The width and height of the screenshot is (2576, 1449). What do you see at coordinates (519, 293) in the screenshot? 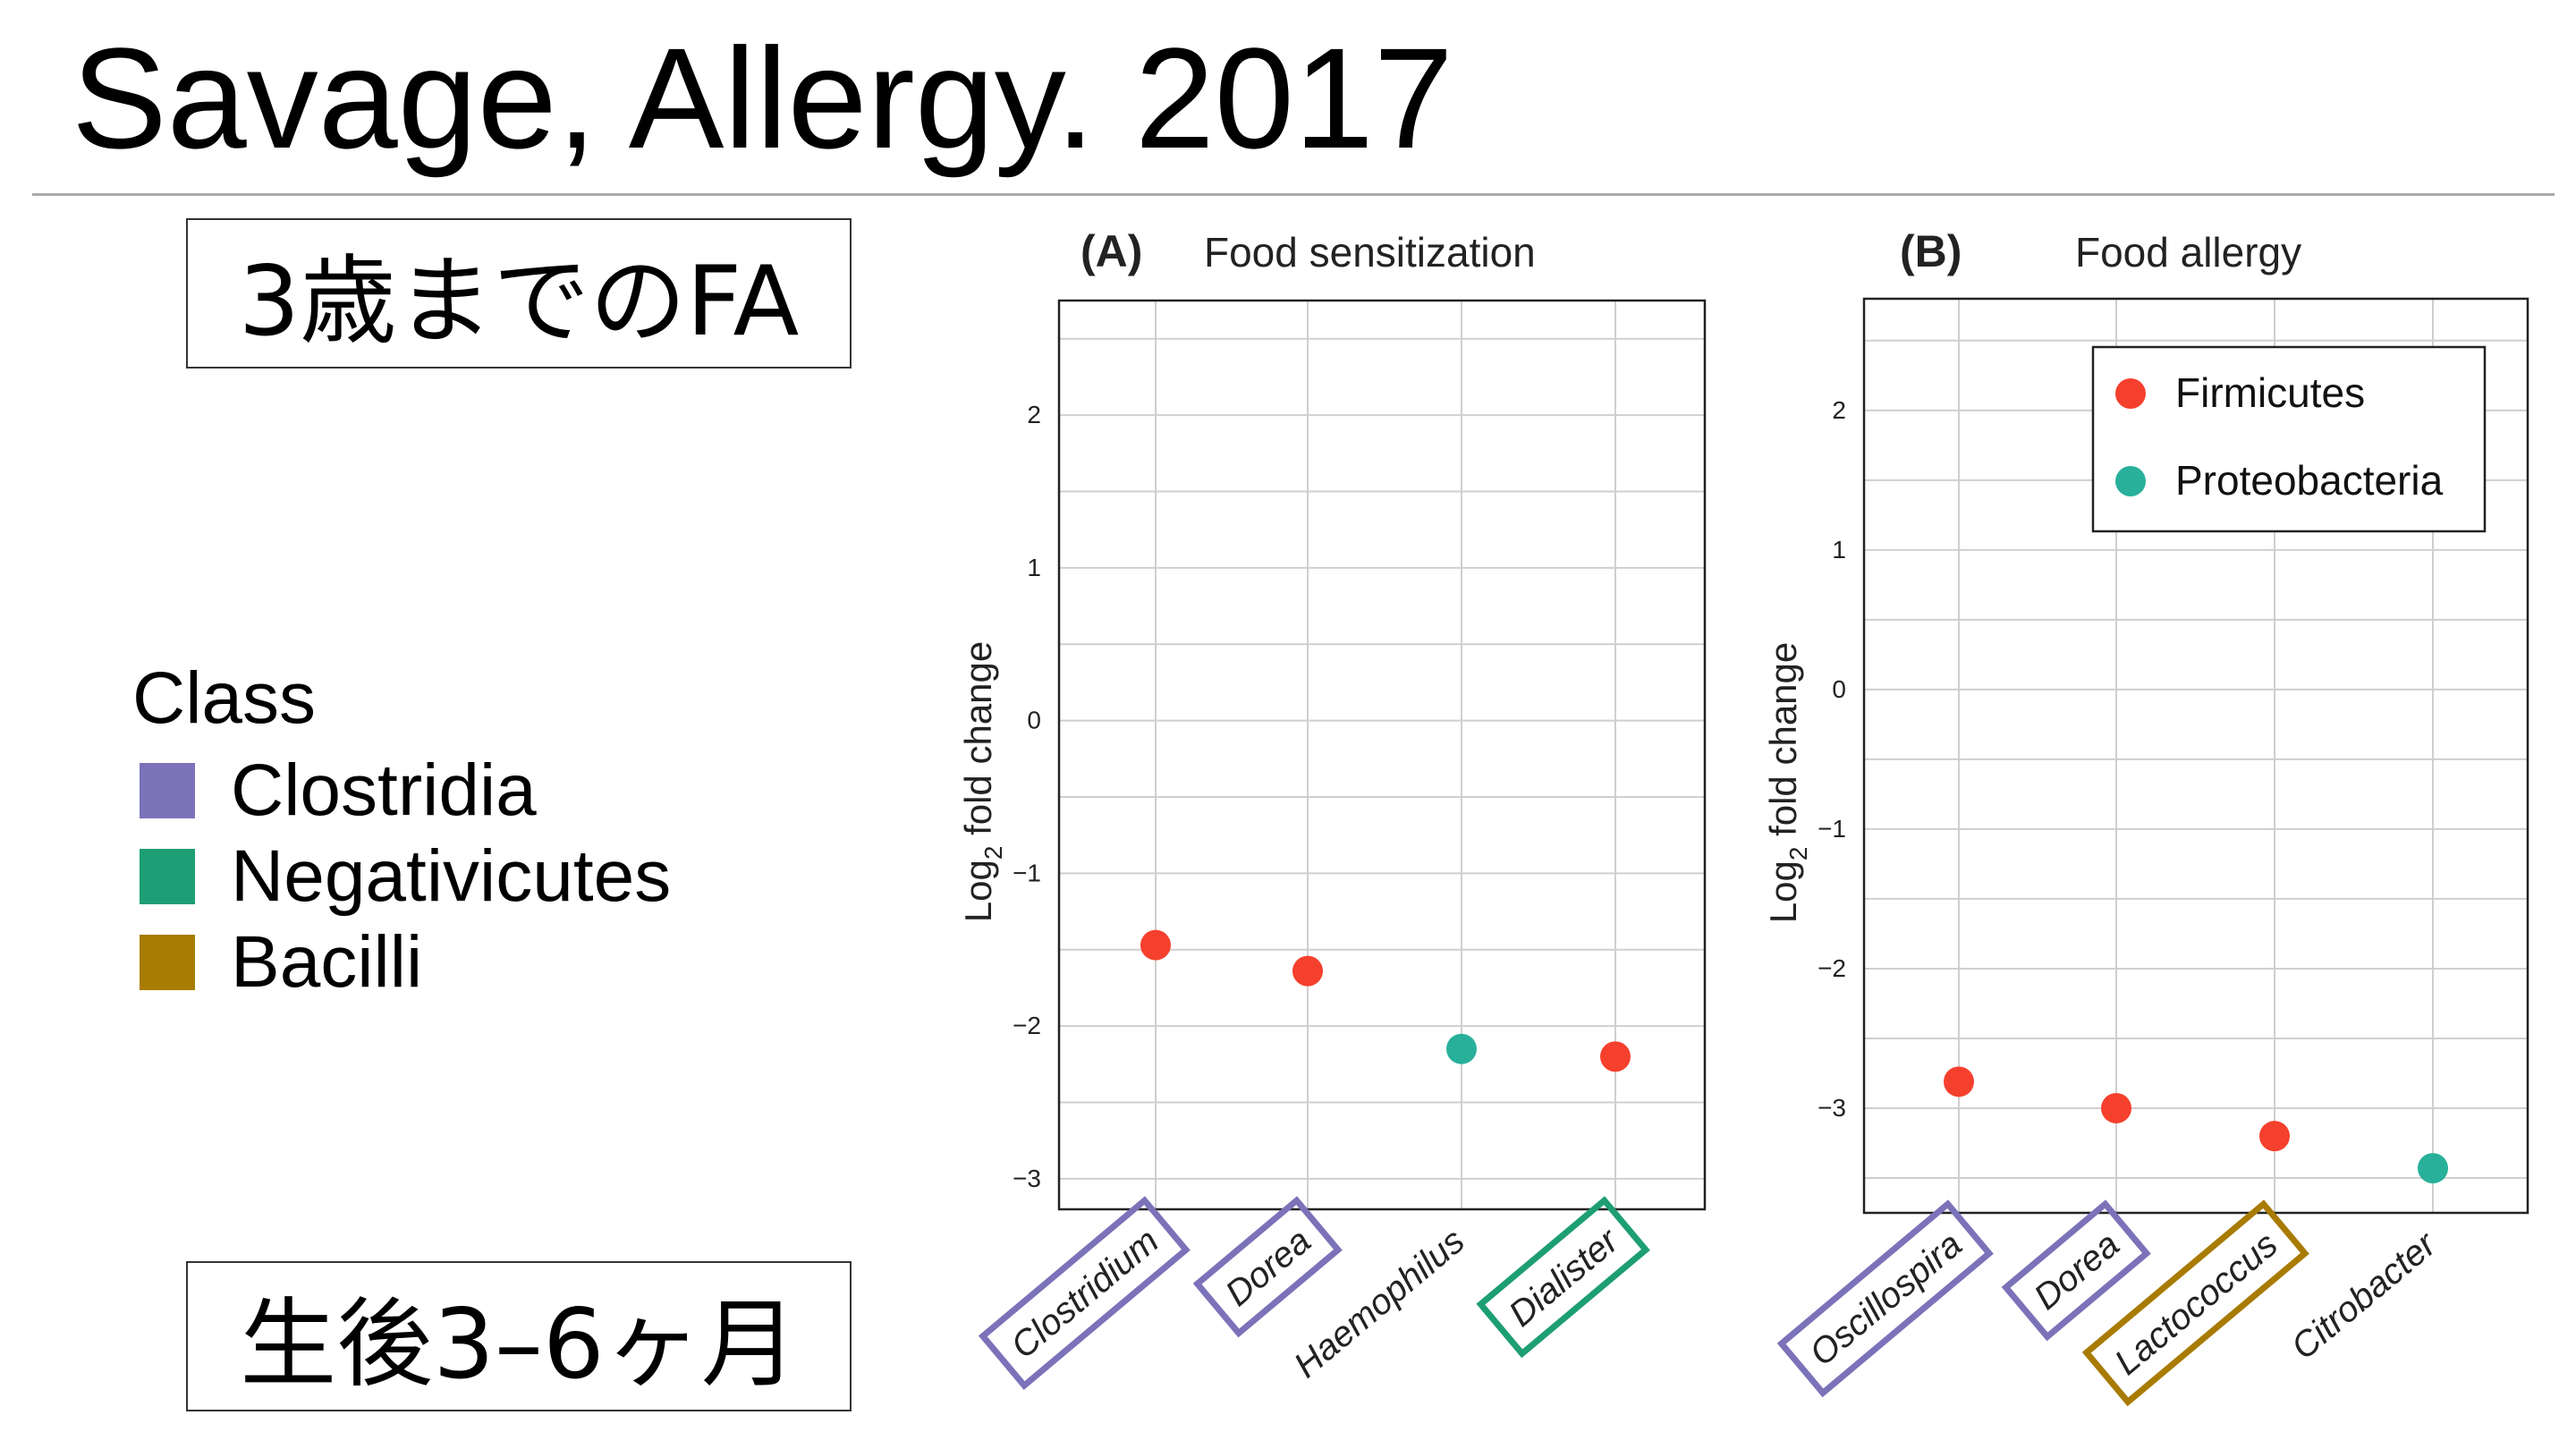
I see `condition-box: 3歳までのFA` at bounding box center [519, 293].